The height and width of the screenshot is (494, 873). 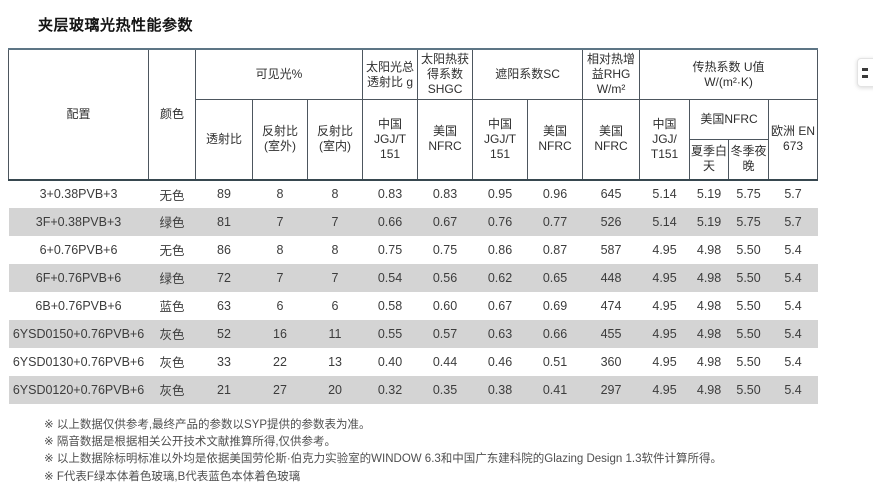 I want to click on cell-value: 16, so click(x=280, y=333).